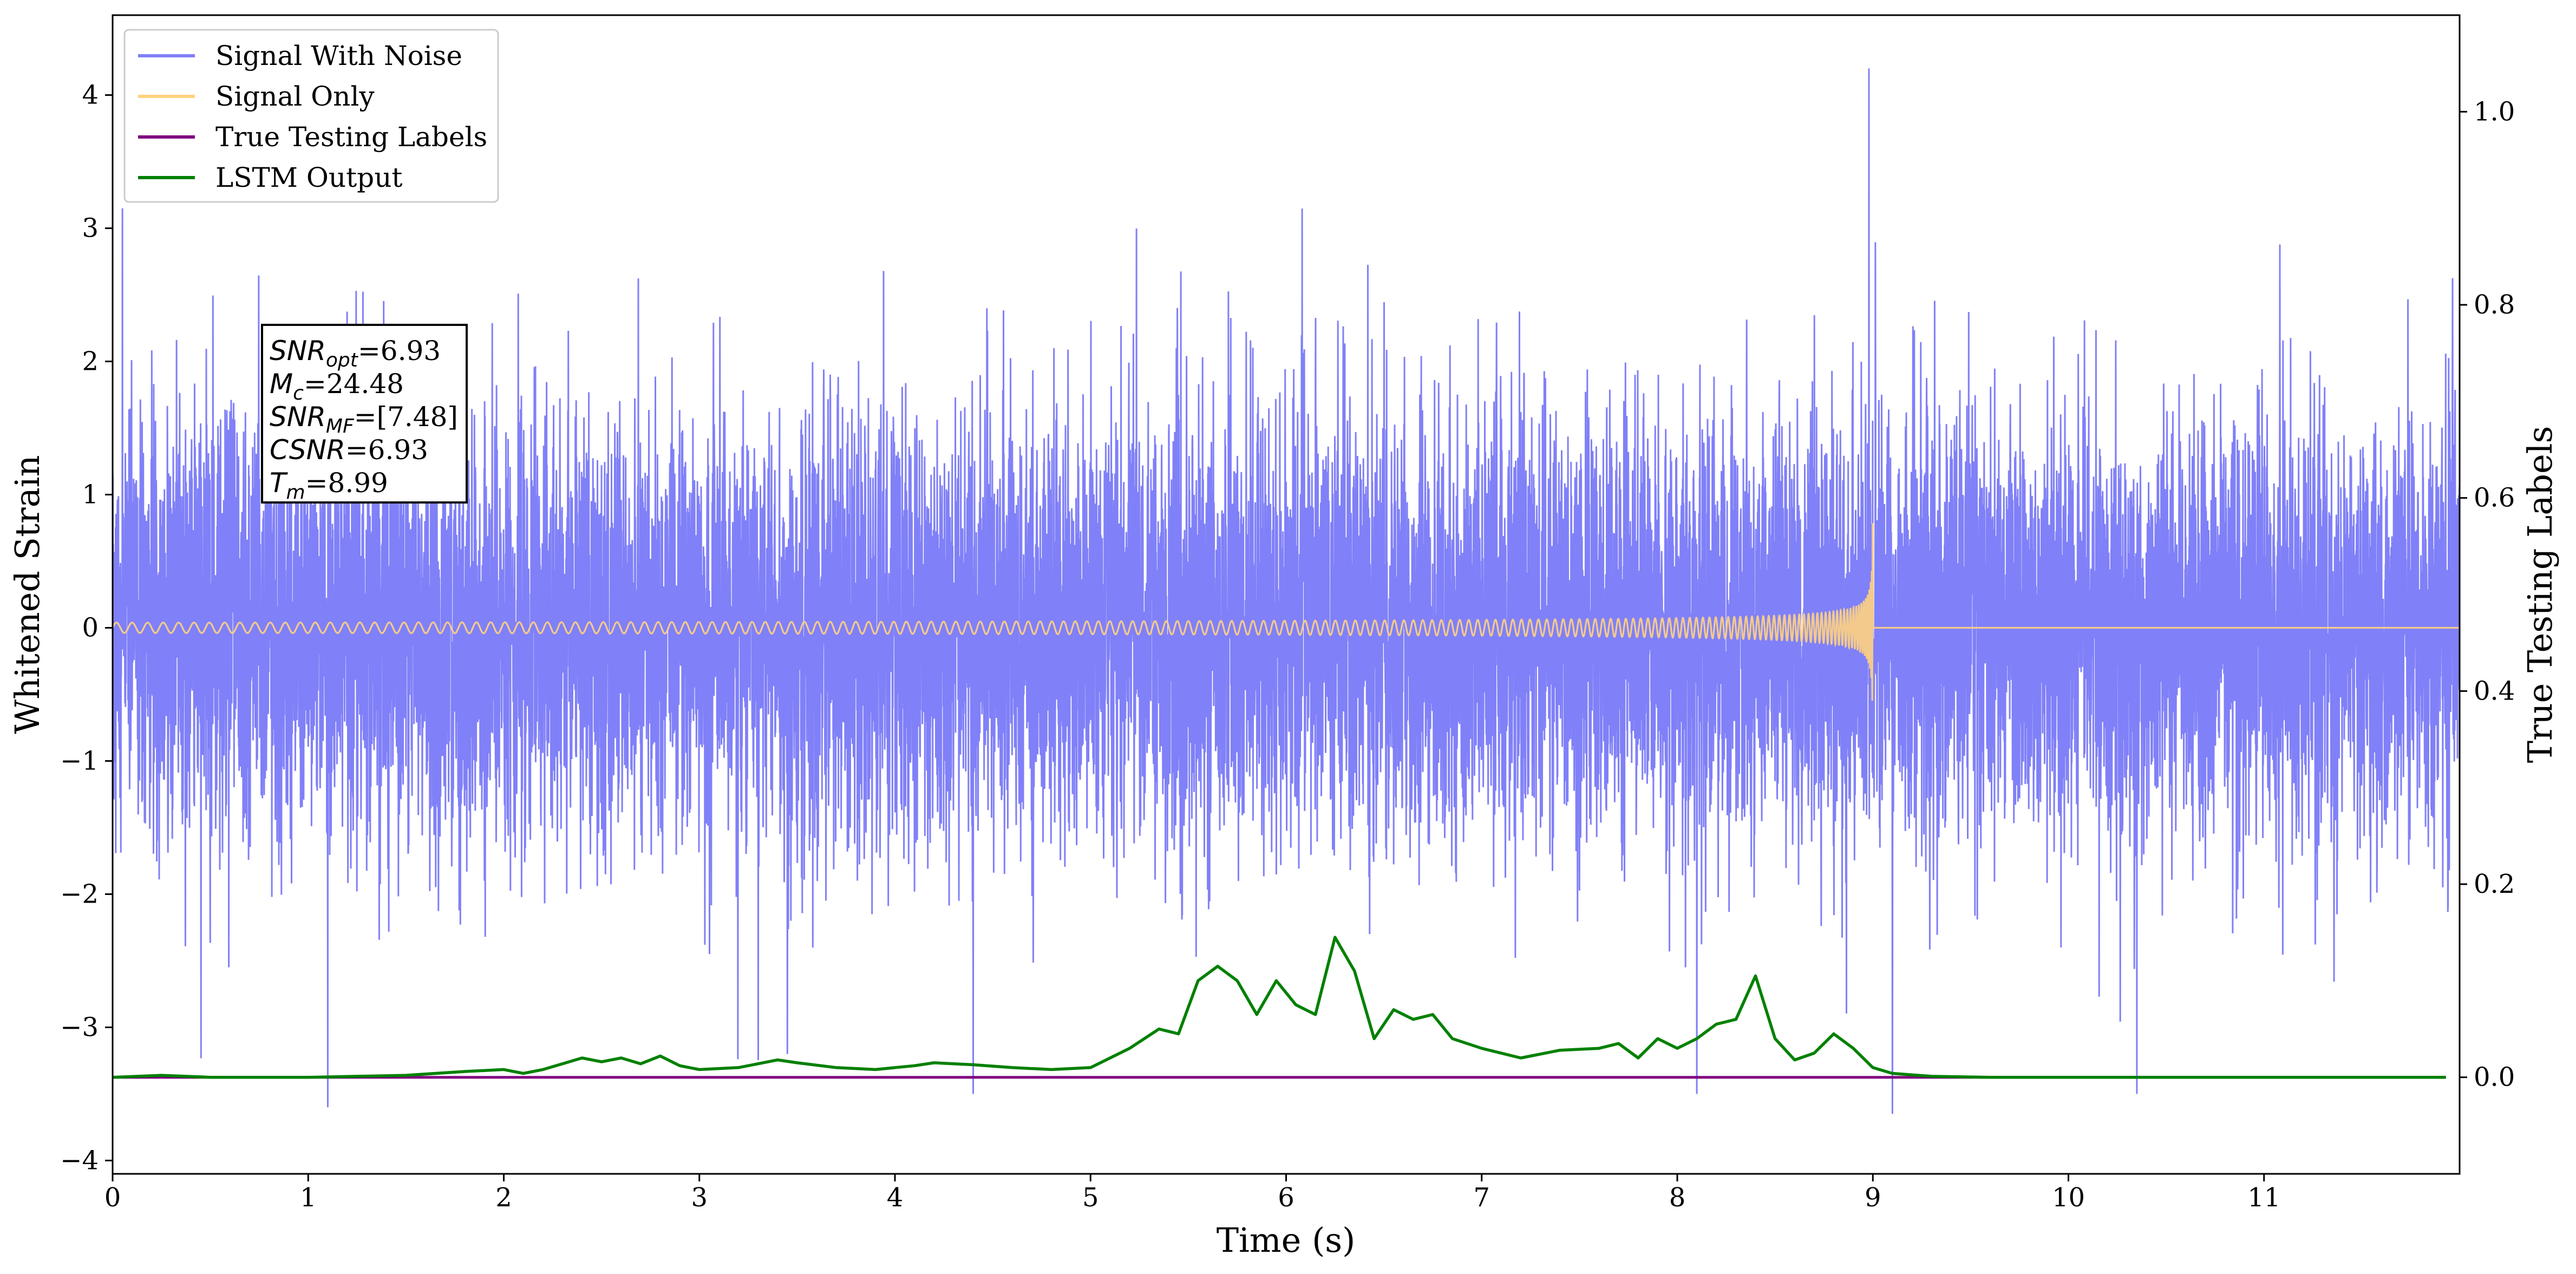 Image resolution: width=2576 pixels, height=1274 pixels. What do you see at coordinates (79, 1160) in the screenshot?
I see `y-tick-label: −4` at bounding box center [79, 1160].